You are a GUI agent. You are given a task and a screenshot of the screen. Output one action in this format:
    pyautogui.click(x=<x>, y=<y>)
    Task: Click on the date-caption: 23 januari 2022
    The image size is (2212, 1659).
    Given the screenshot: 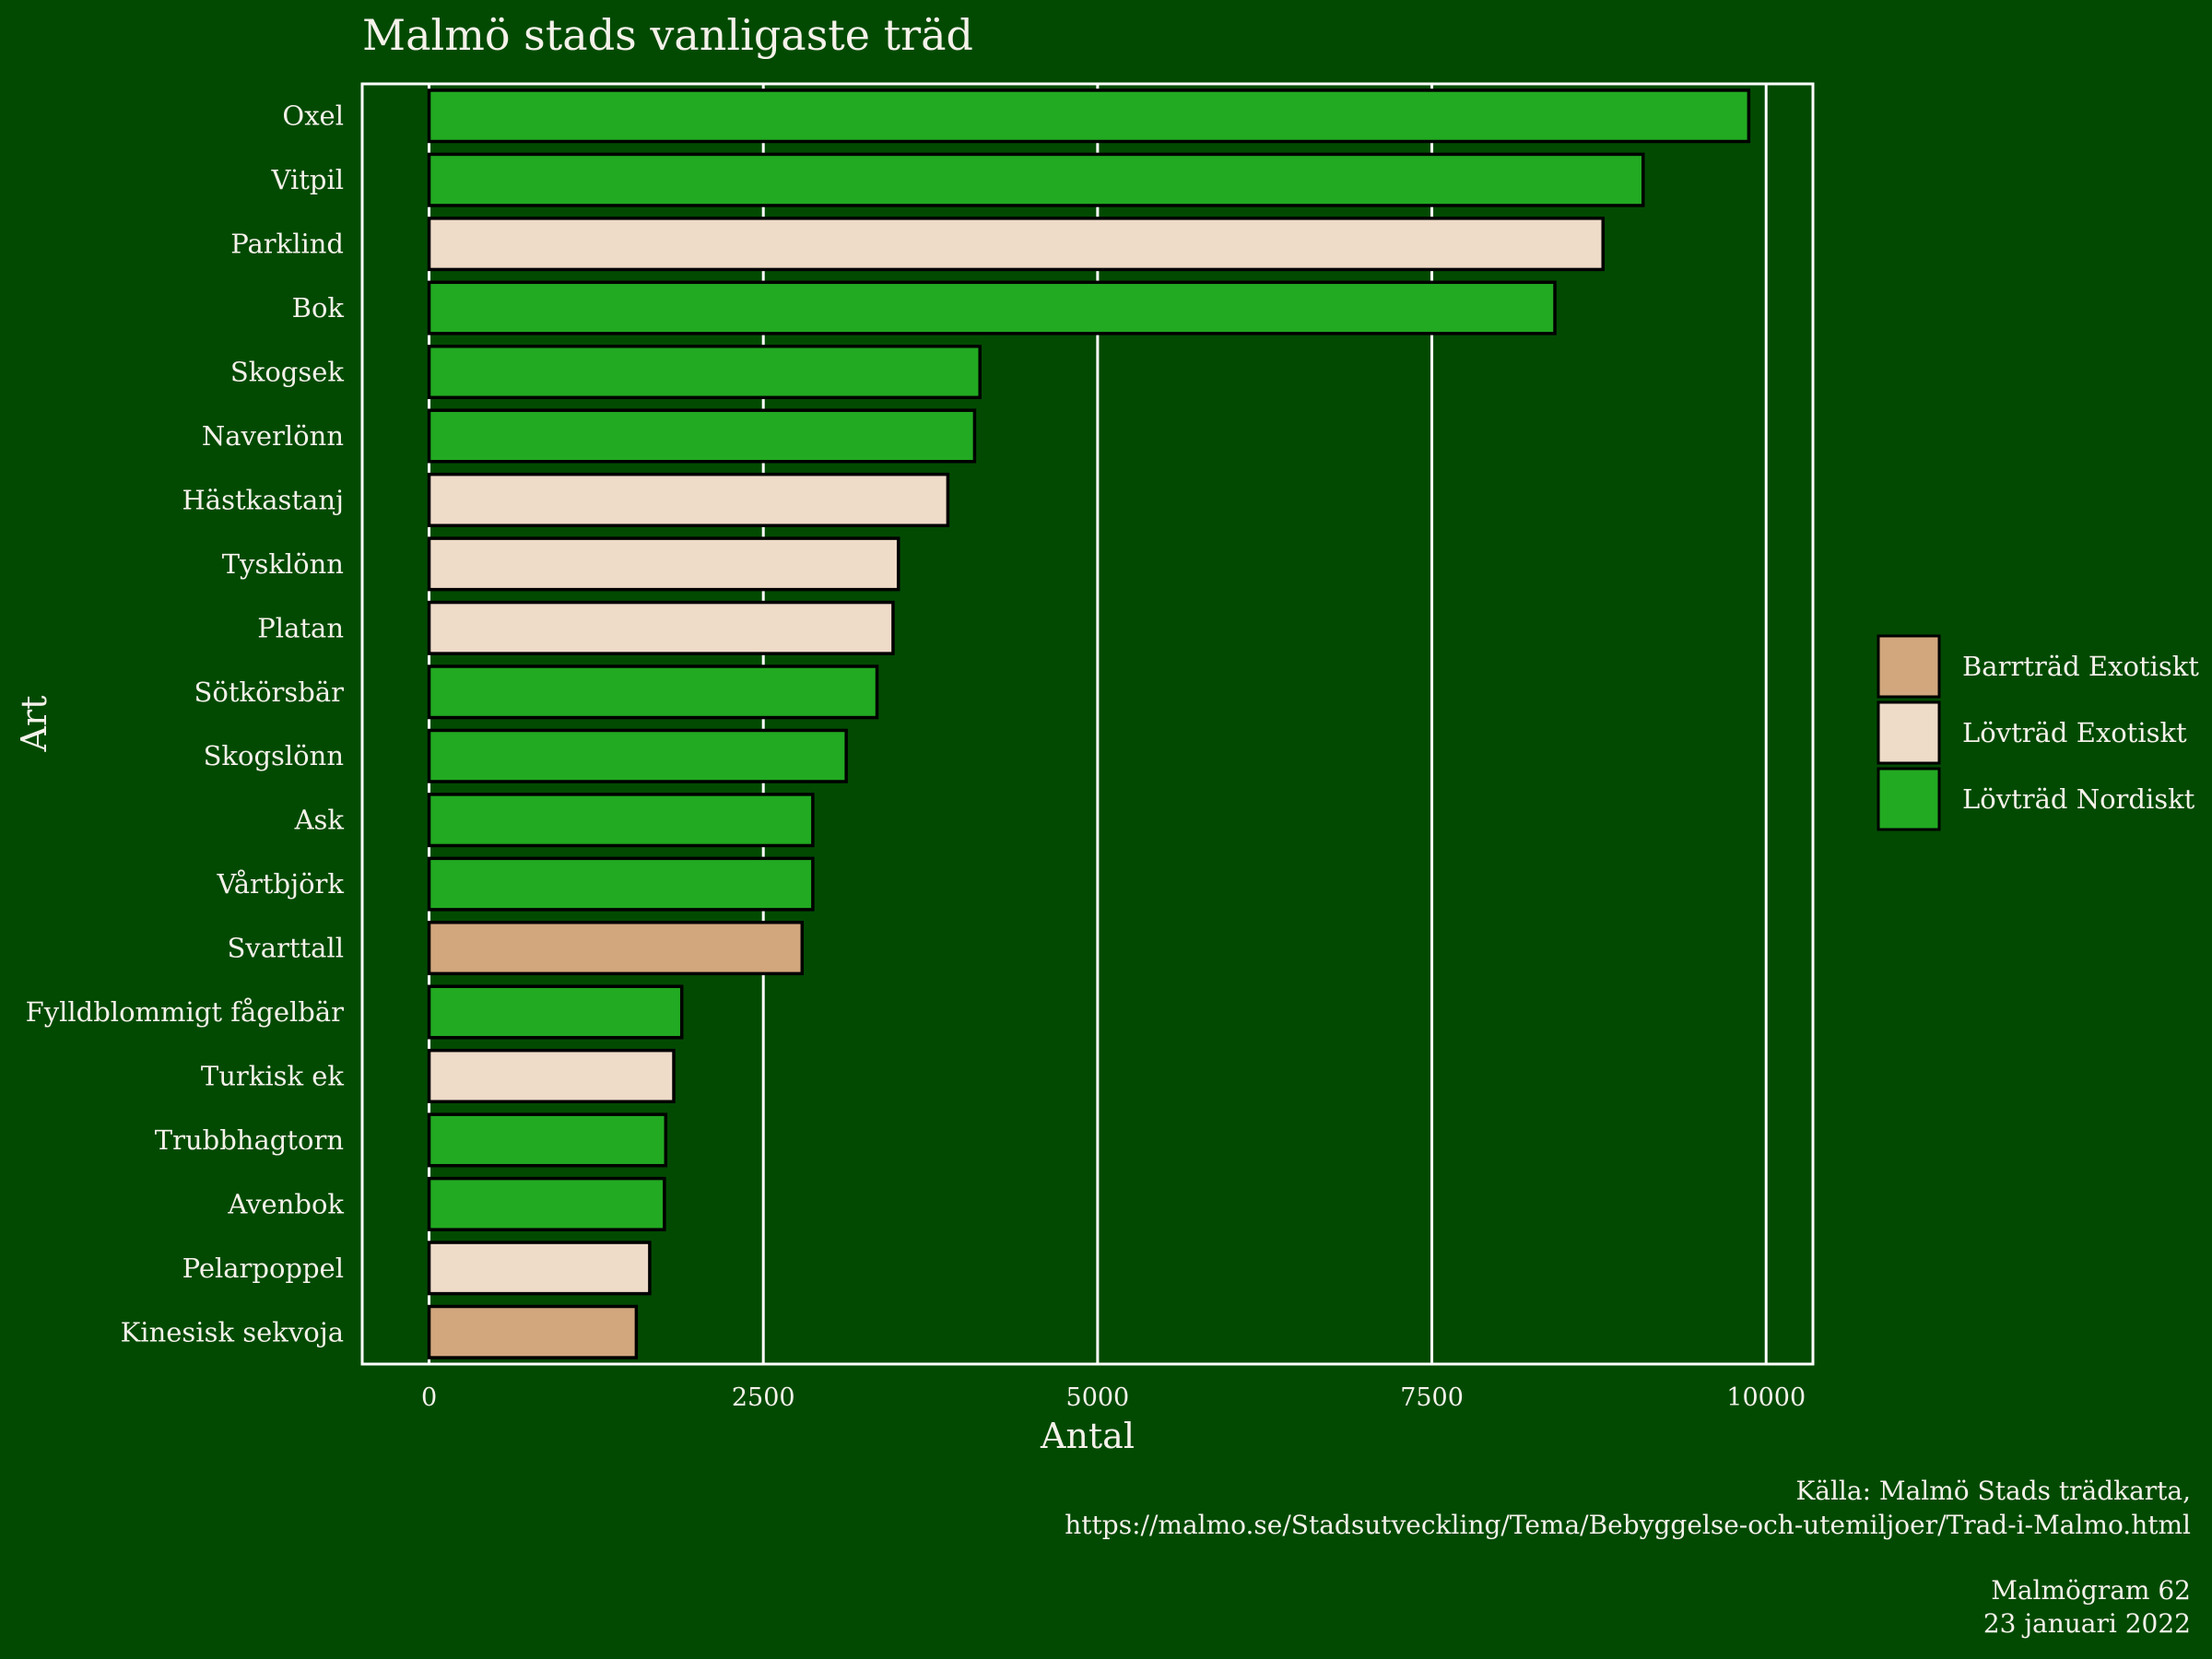 What is the action you would take?
    pyautogui.click(x=2087, y=1623)
    